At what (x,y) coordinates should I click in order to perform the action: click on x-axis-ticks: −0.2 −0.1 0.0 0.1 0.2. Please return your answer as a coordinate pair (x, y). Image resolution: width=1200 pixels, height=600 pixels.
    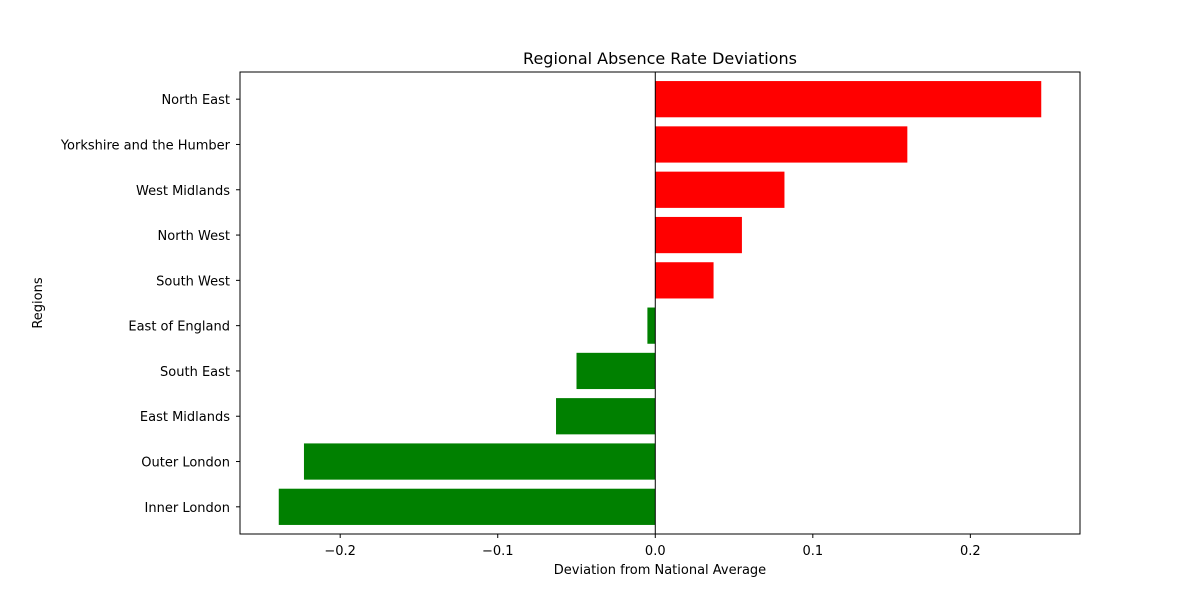
    Looking at the image, I should click on (652, 546).